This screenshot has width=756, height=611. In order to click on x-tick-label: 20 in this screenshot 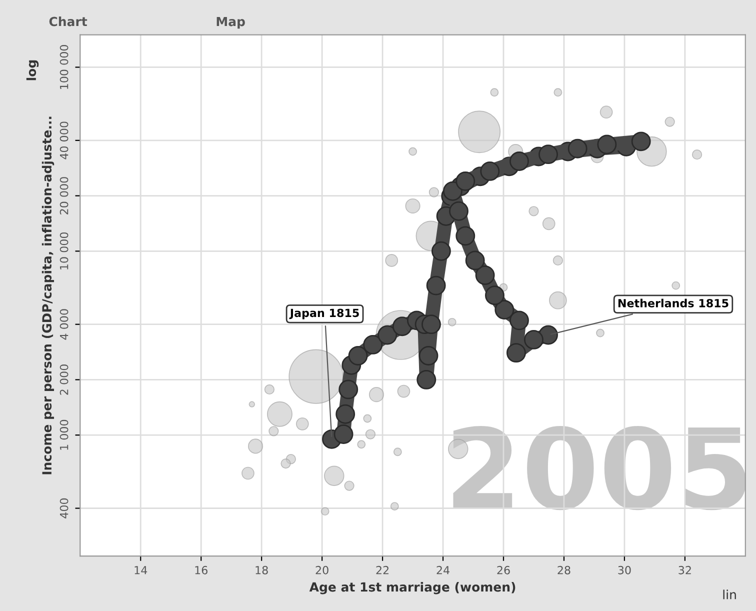, I will do `click(322, 570)`.